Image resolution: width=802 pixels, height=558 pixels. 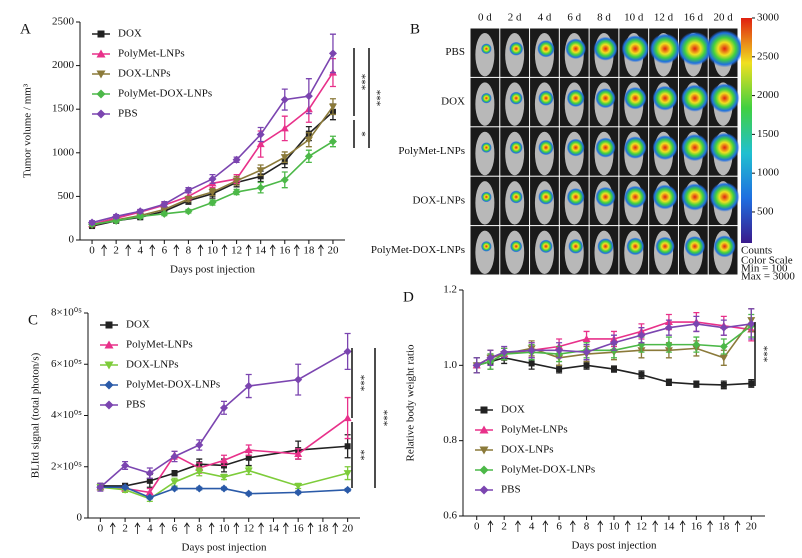 What do you see at coordinates (768, 95) in the screenshot?
I see `colorbar-tick-label: 2000` at bounding box center [768, 95].